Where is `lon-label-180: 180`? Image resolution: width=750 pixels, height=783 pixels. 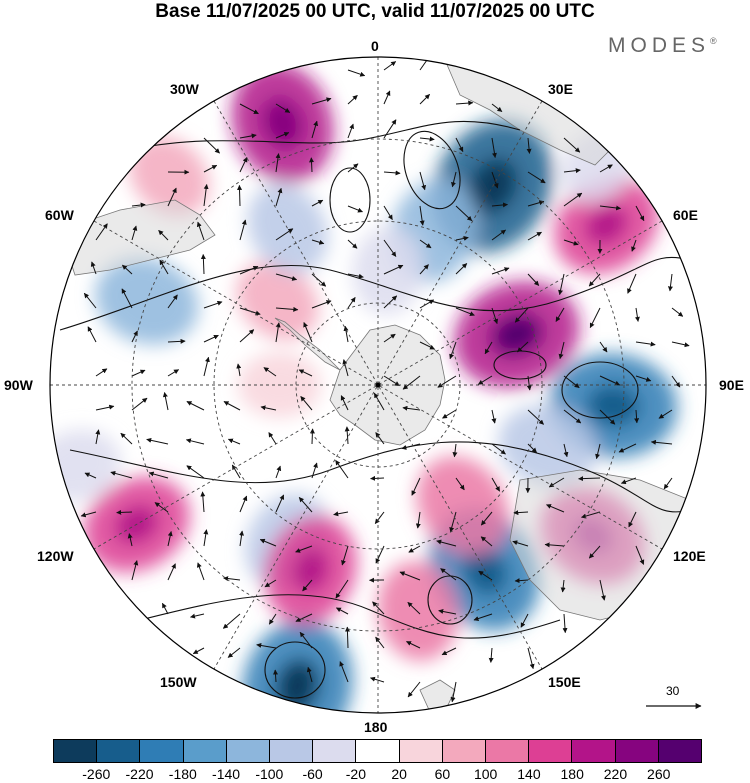
lon-label-180: 180 is located at coordinates (376, 727).